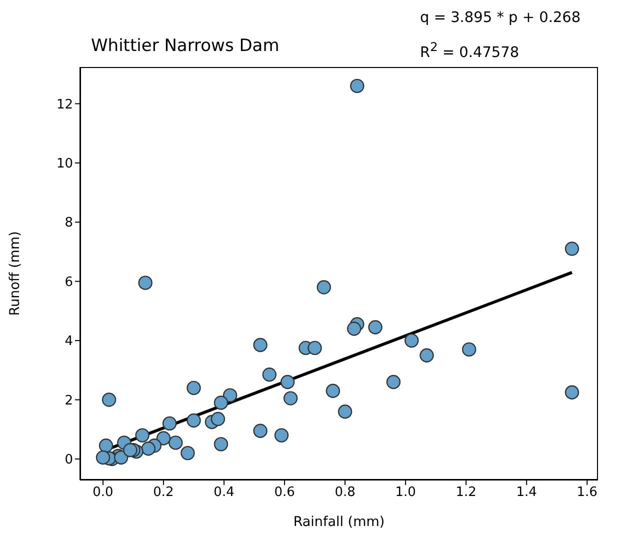 The height and width of the screenshot is (538, 618). Describe the element at coordinates (466, 492) in the screenshot. I see `x-tick-label: 1.2` at that location.